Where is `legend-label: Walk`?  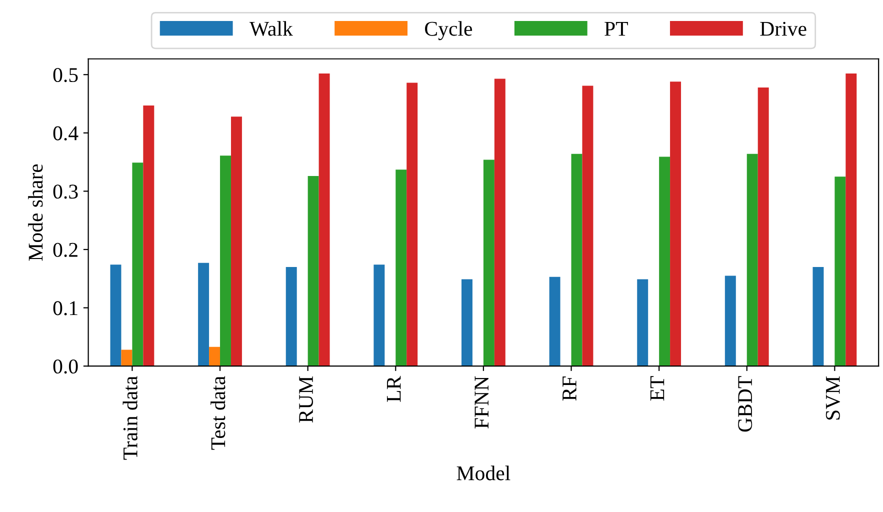
legend-label: Walk is located at coordinates (271, 28).